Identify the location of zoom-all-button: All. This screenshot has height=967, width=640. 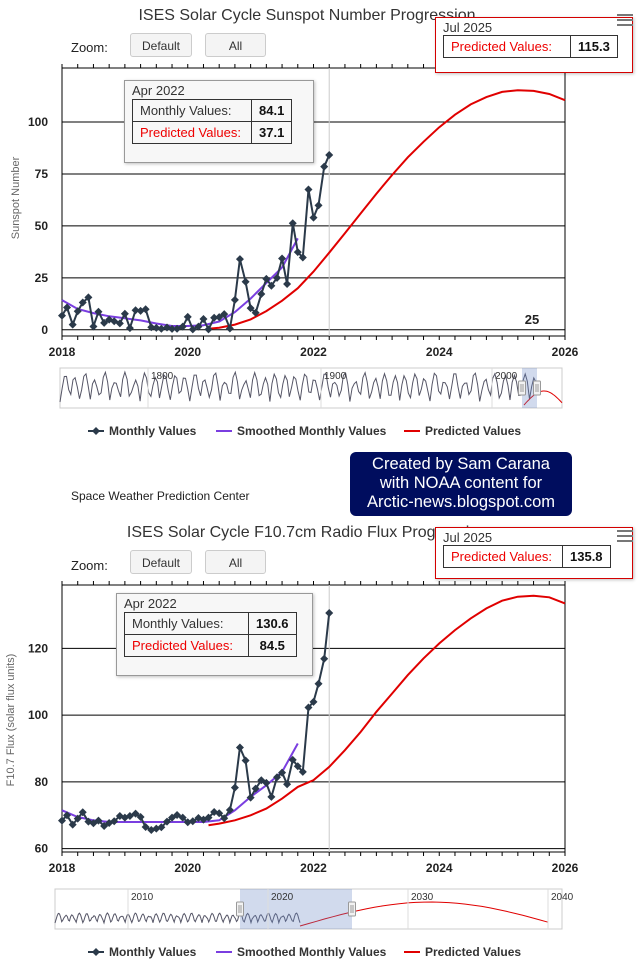
(235, 562).